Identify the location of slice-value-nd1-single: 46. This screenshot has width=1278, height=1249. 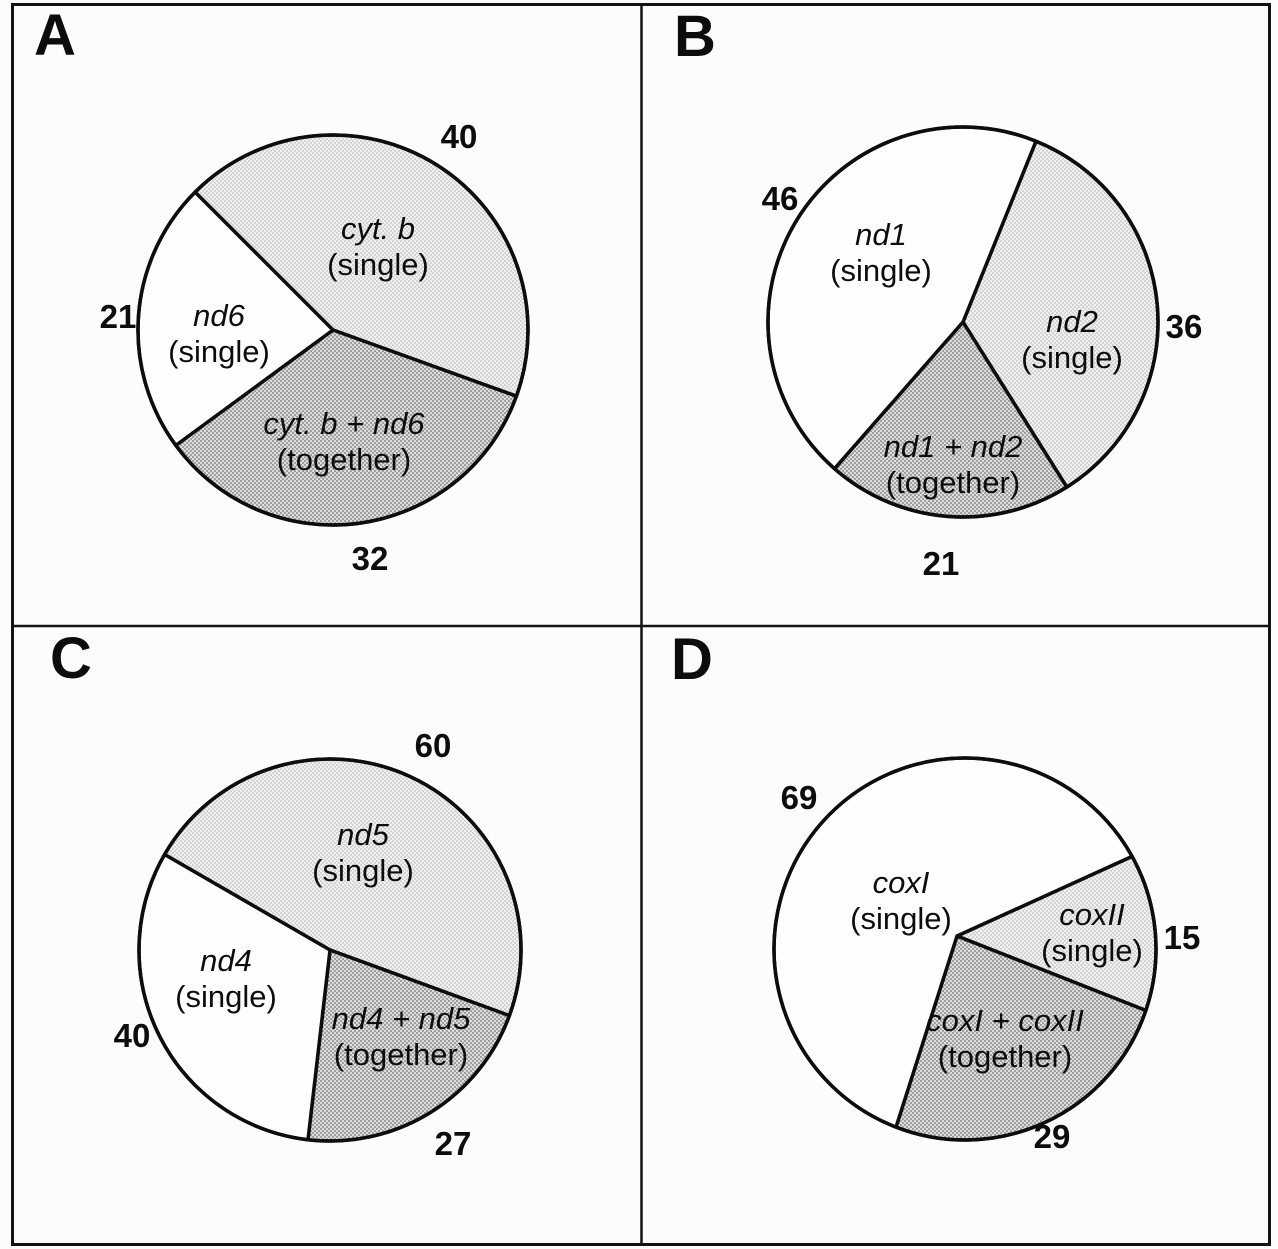
(780, 198).